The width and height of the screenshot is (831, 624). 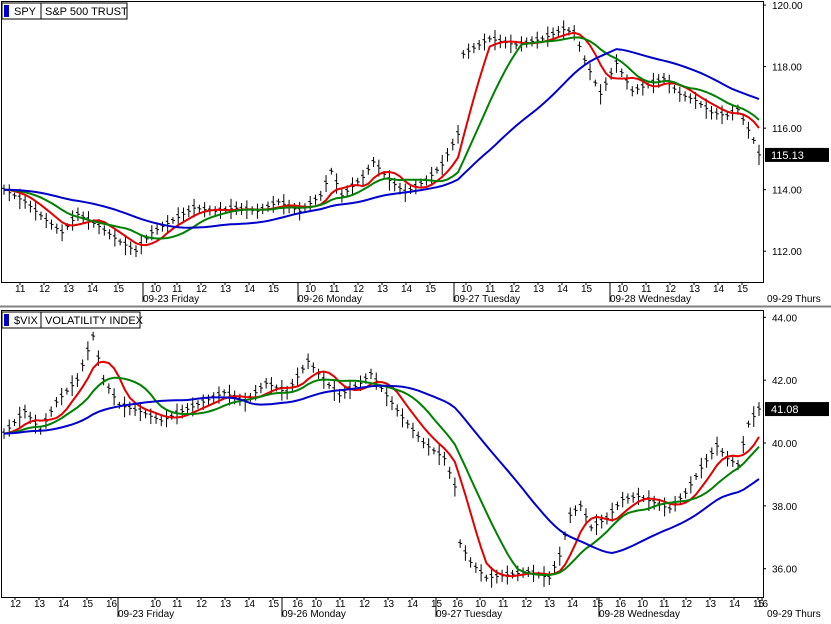 I want to click on spy-y-tick-label: 114.00, so click(x=787, y=191).